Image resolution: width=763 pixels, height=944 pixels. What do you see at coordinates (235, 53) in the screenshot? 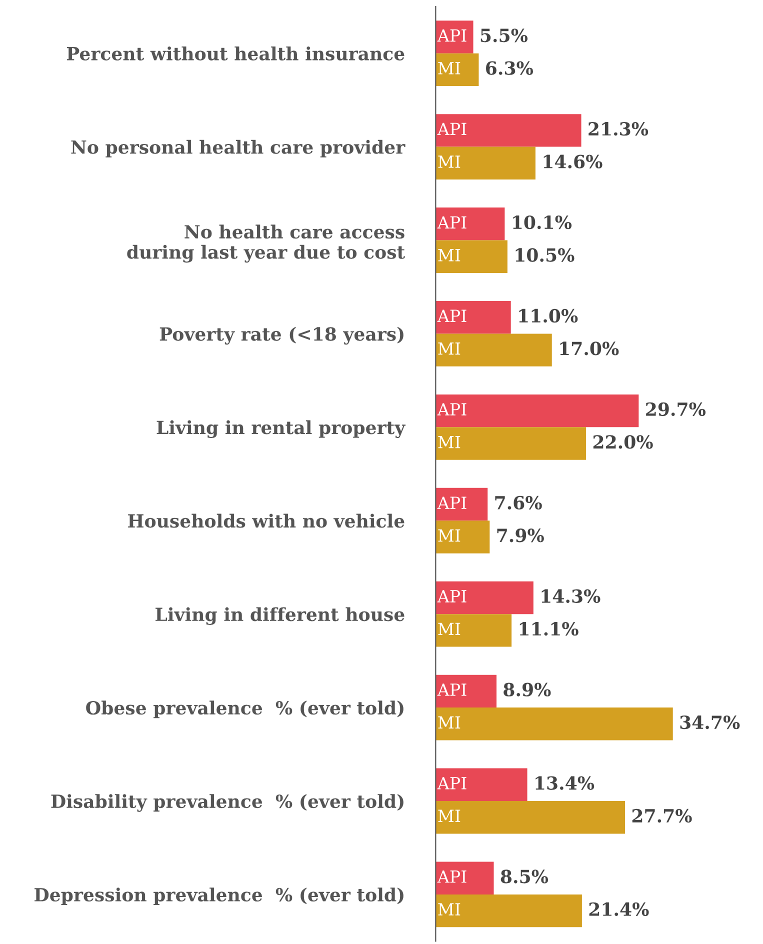
I see `y-tick-label: Percent without health insurance` at bounding box center [235, 53].